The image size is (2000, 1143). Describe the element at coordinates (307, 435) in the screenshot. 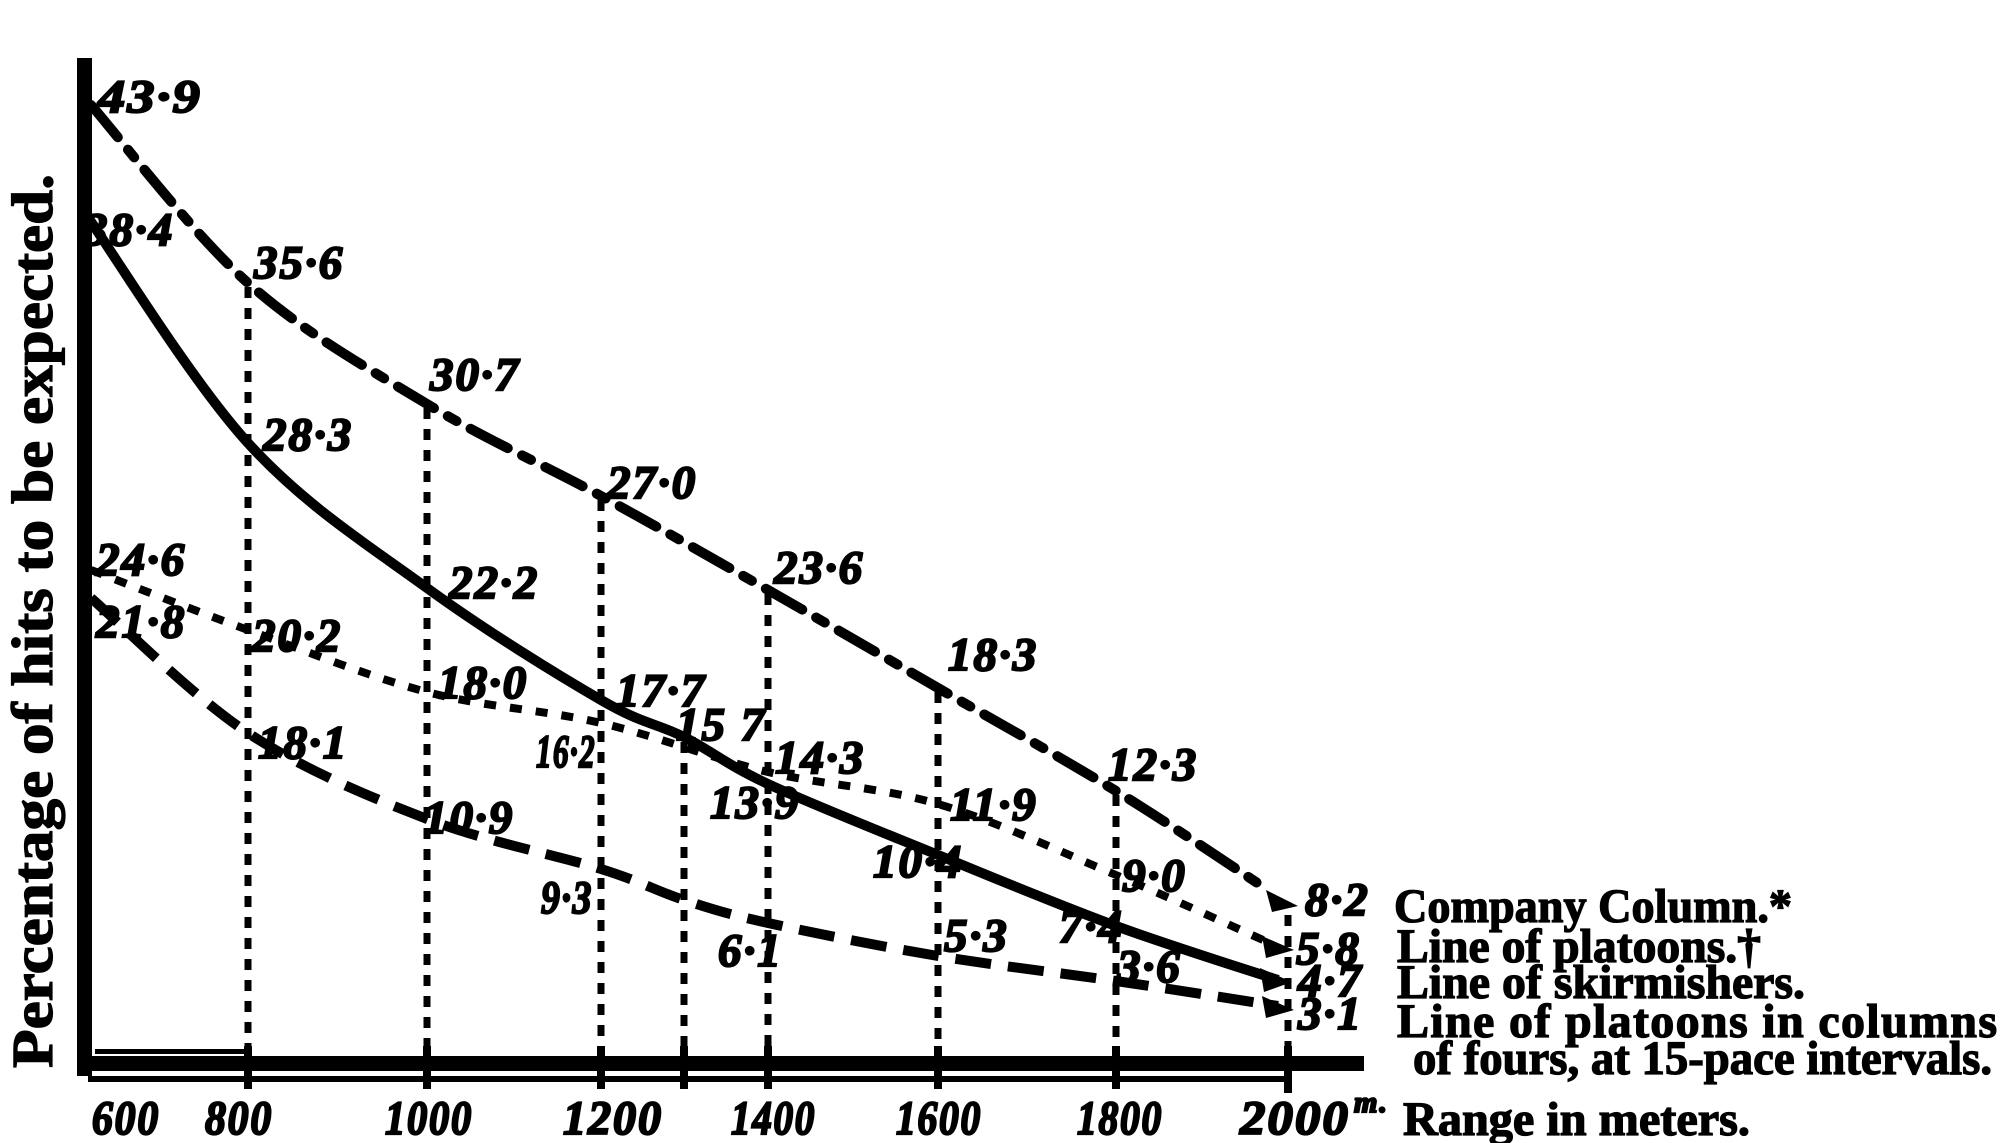

I see `svg-text: 28·3` at that location.